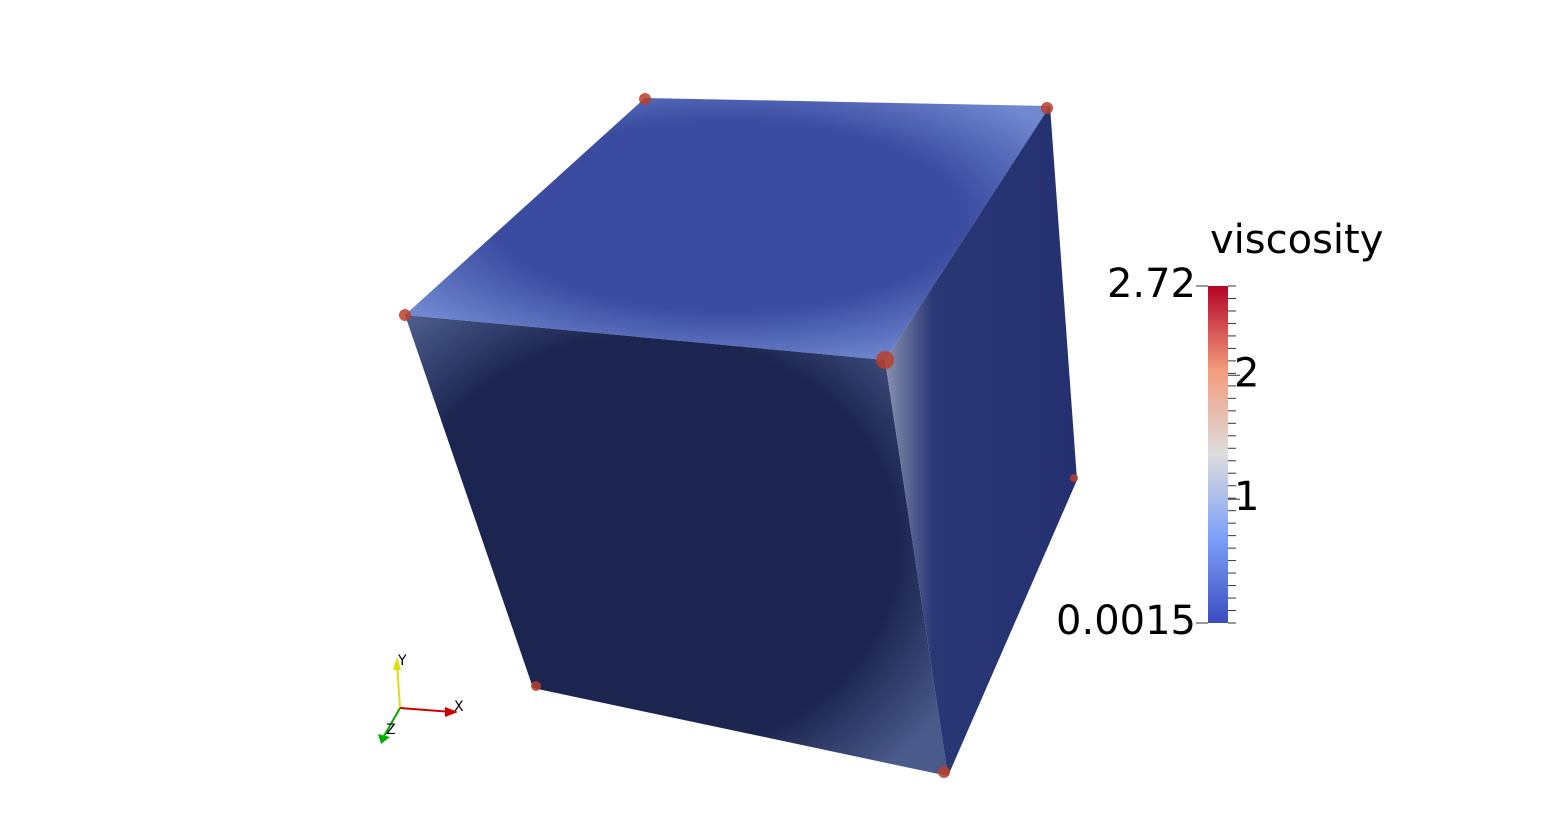 Image resolution: width=1566 pixels, height=816 pixels. I want to click on cube-right-face, so click(981, 441).